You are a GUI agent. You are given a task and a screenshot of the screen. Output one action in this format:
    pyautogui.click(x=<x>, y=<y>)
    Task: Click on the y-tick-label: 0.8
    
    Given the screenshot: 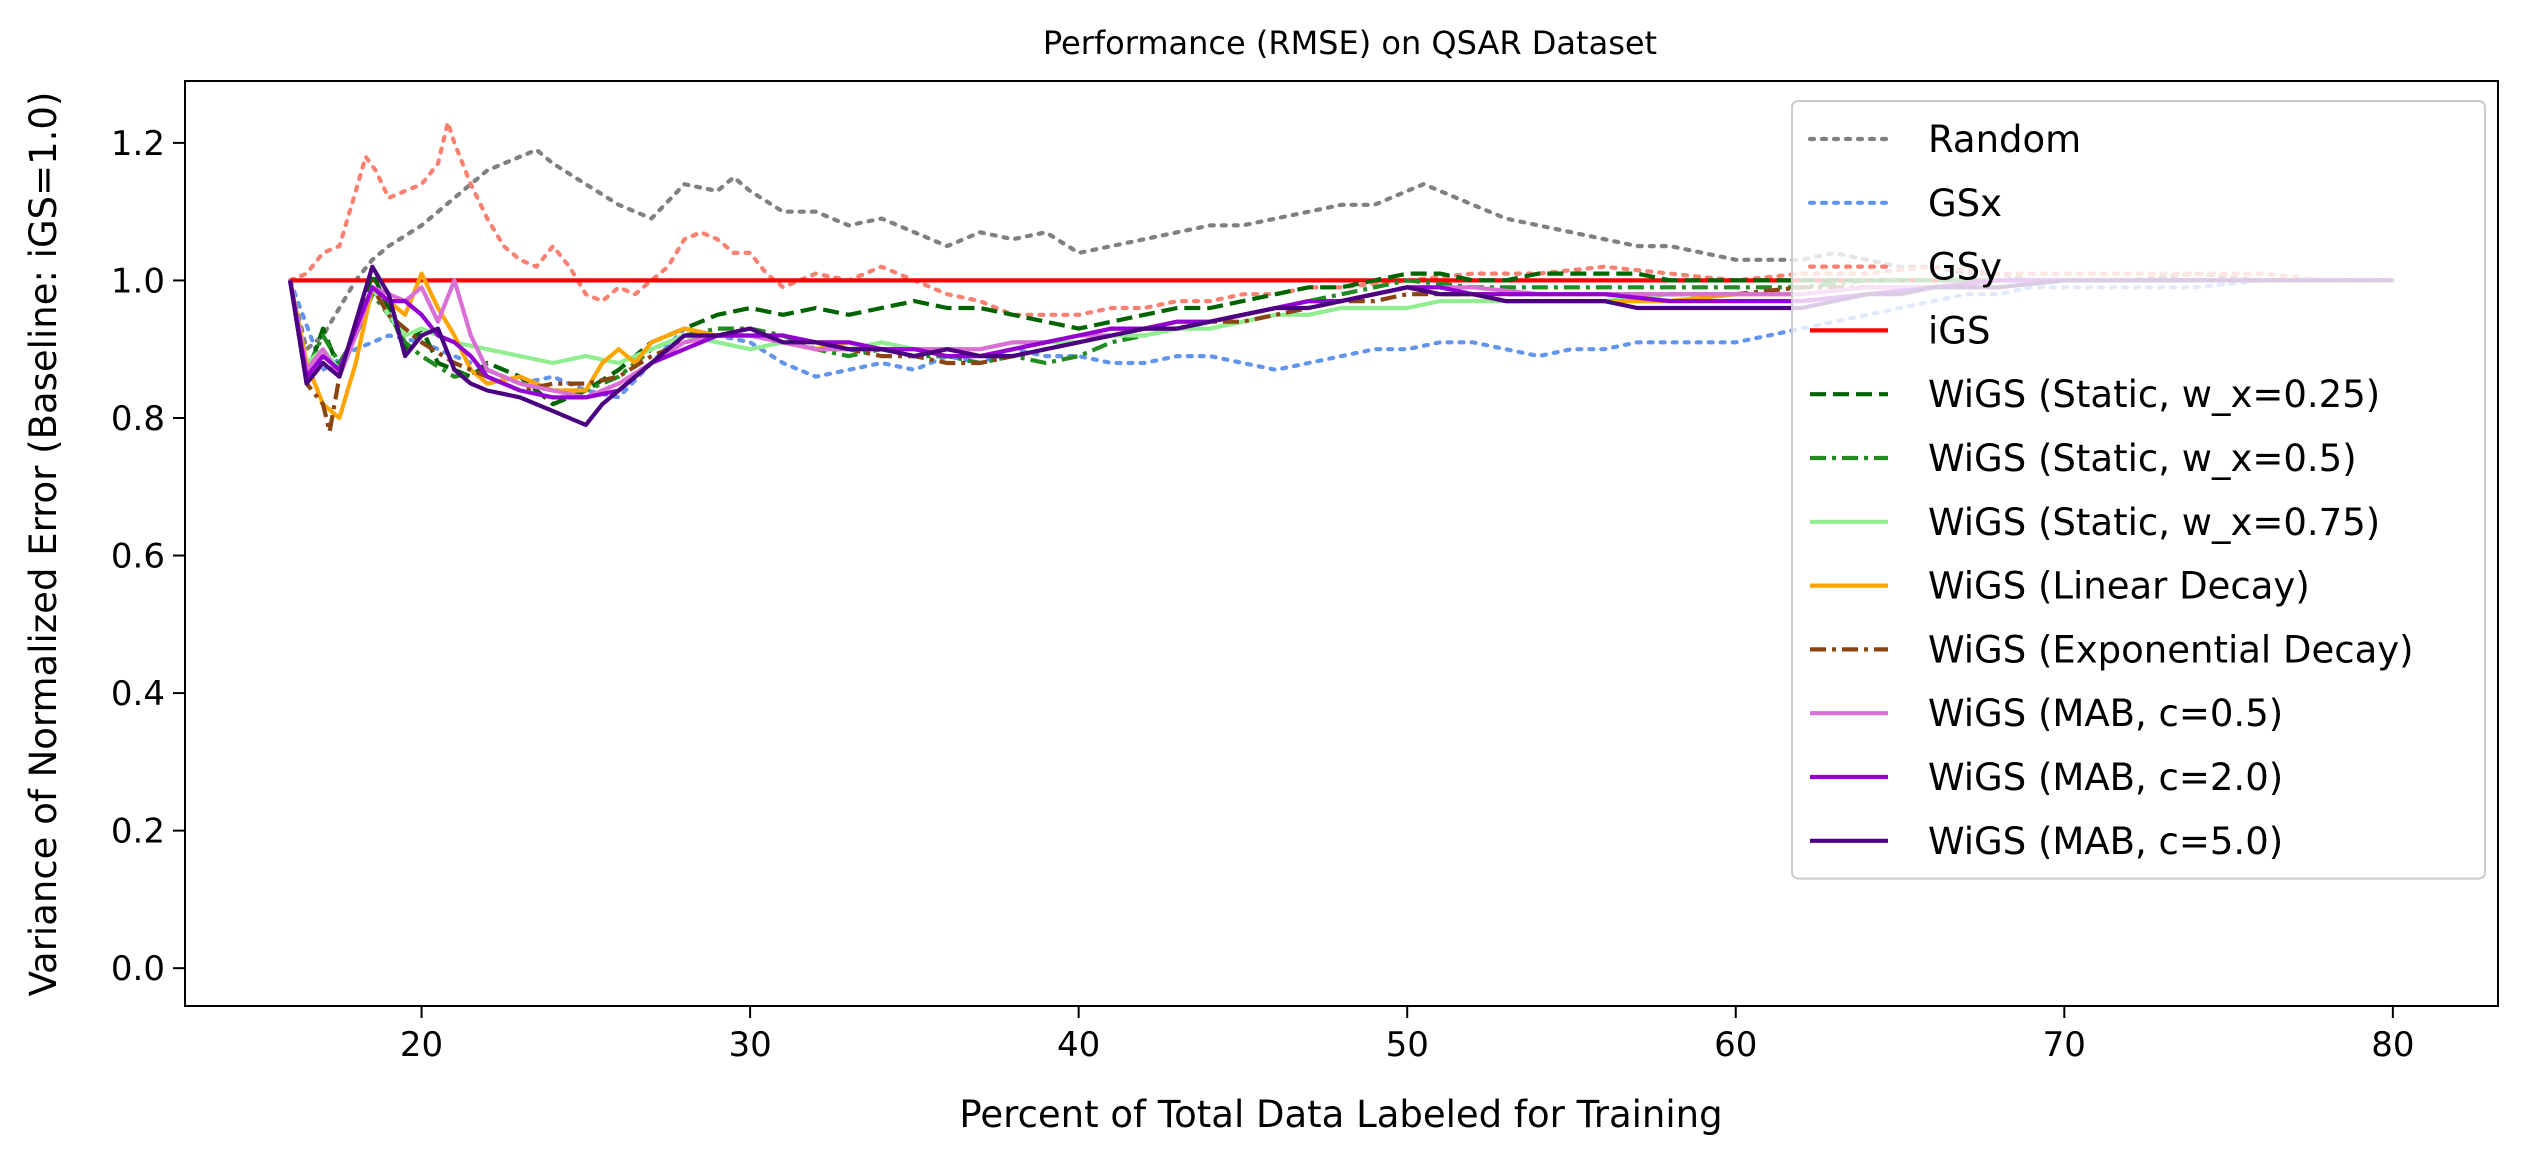 What is the action you would take?
    pyautogui.click(x=138, y=419)
    